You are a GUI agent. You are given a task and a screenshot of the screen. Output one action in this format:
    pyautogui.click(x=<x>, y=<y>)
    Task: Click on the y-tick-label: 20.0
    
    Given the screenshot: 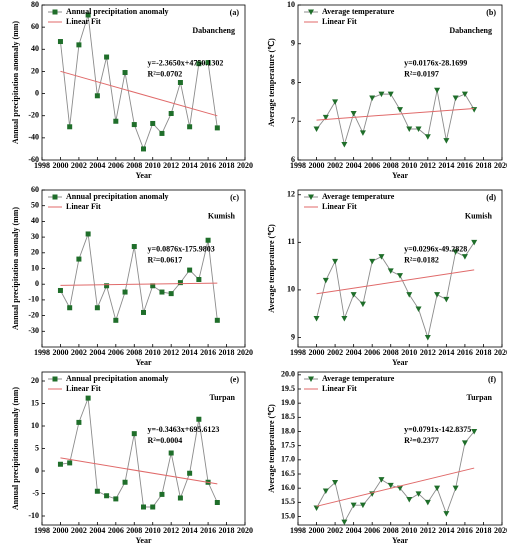 What is the action you would take?
    pyautogui.click(x=288, y=374)
    